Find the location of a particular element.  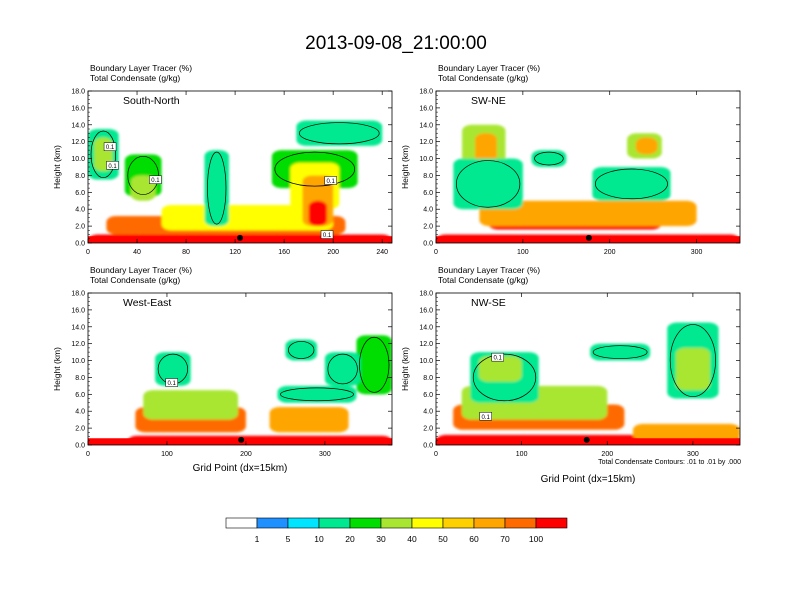

cross-section-label: SW-NE is located at coordinates (488, 101).